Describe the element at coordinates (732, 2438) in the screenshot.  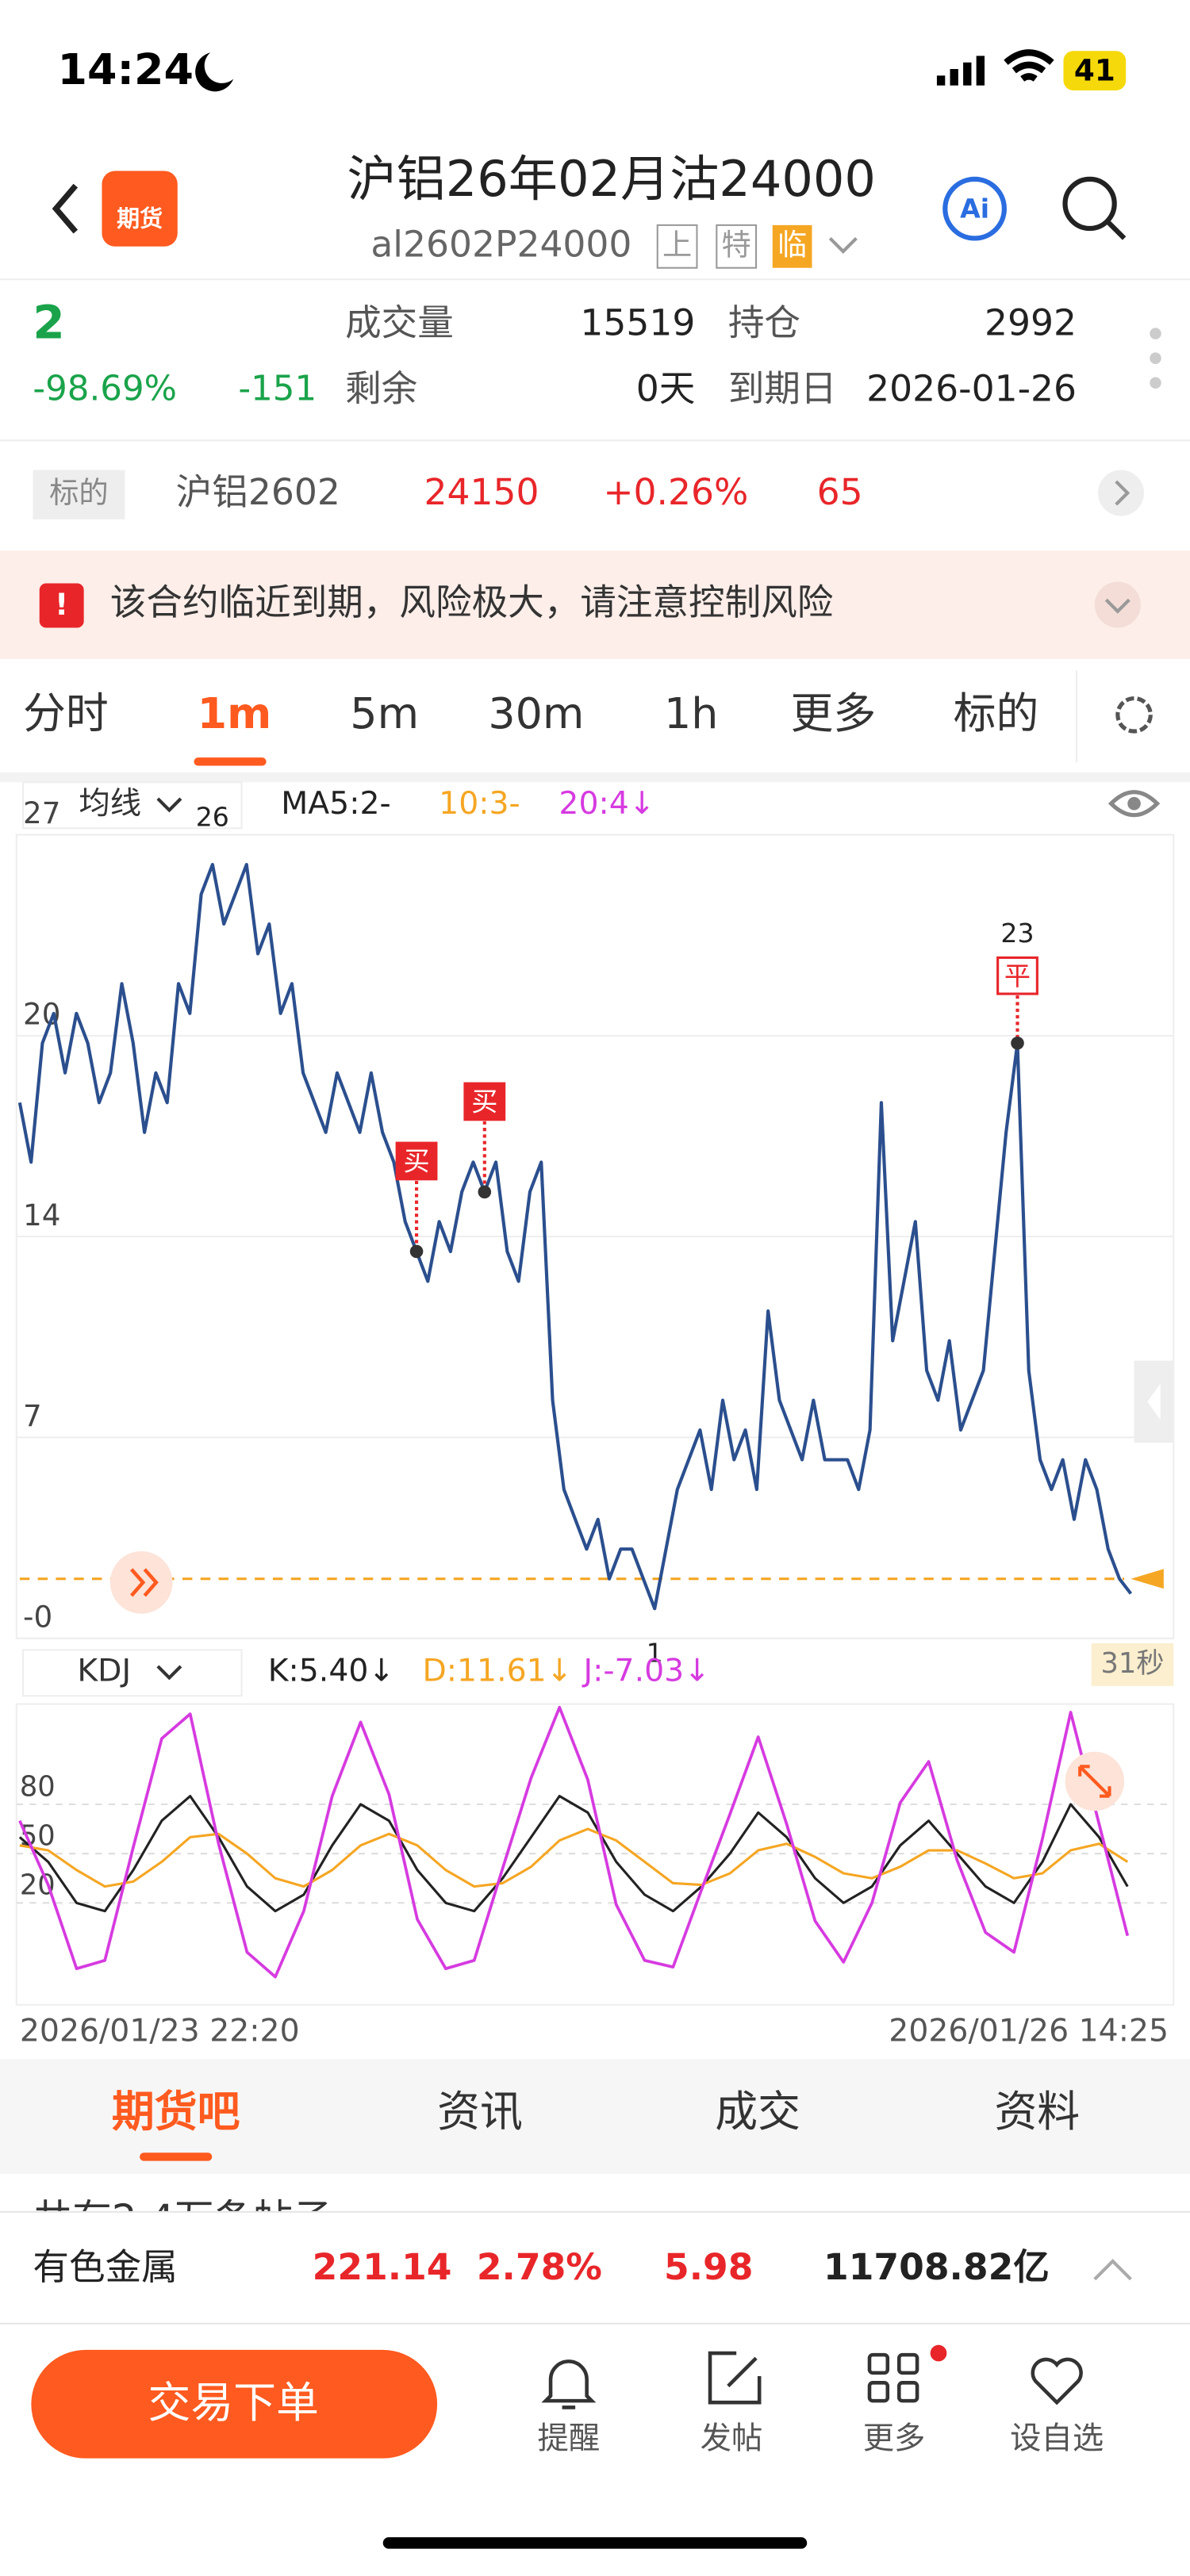
I see `nav-label: 发帖` at that location.